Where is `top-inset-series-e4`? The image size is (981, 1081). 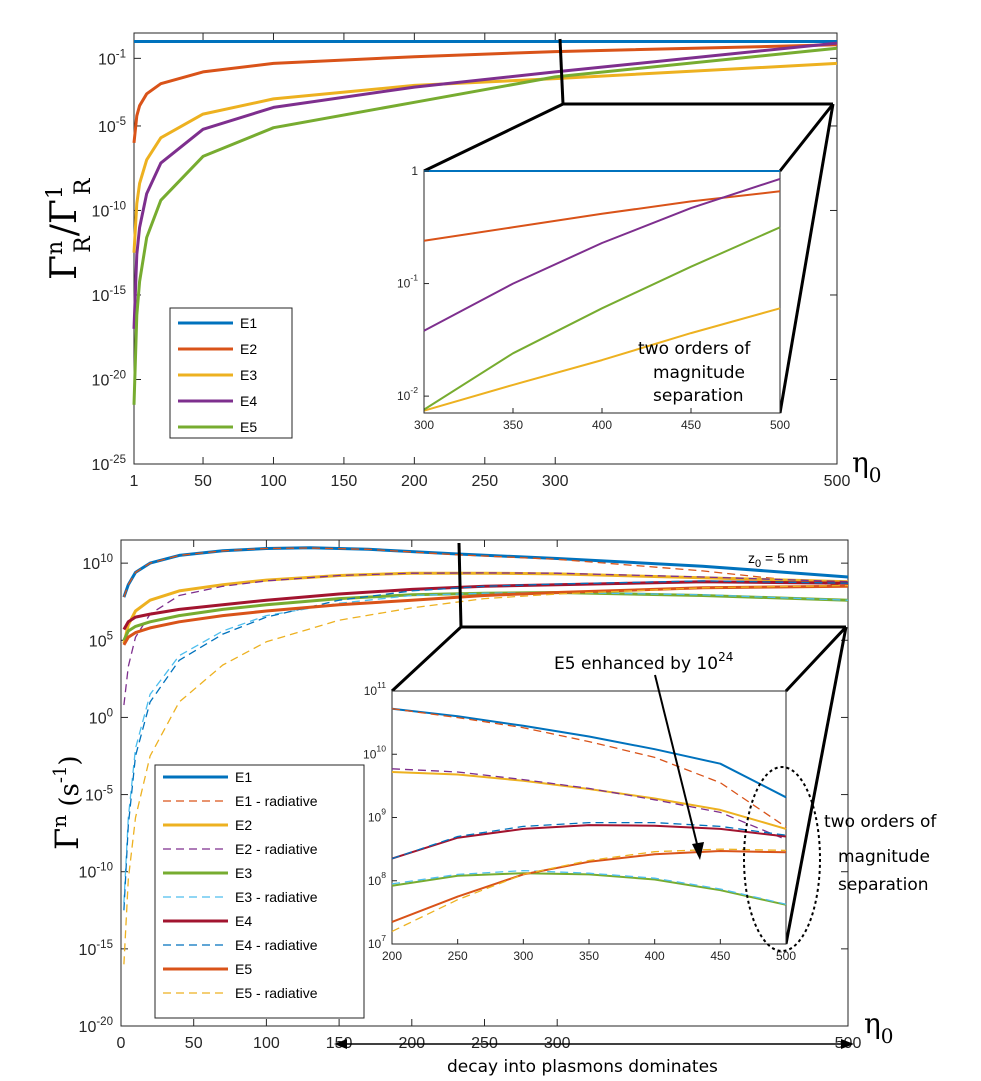 top-inset-series-e4 is located at coordinates (602, 254).